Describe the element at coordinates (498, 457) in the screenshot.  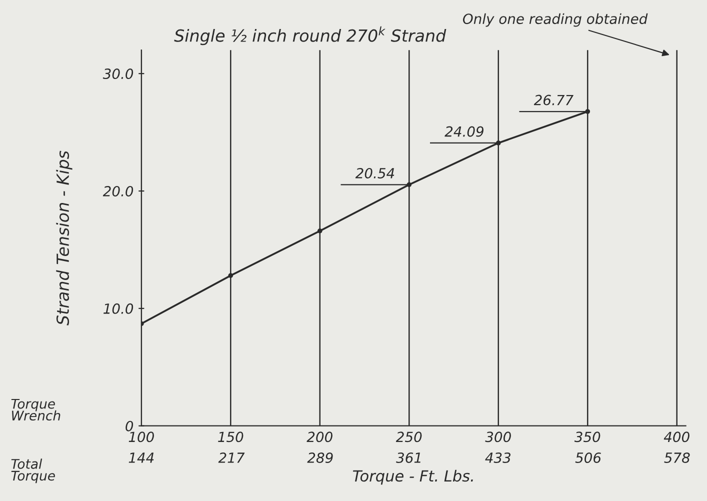
I see `x2-tick-label: 433` at that location.